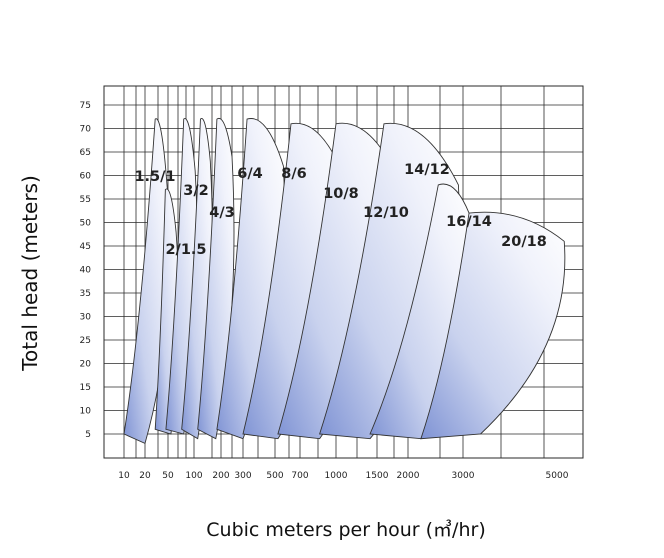 The image size is (664, 558). Describe the element at coordinates (168, 476) in the screenshot. I see `x-tick-label: 50` at that location.